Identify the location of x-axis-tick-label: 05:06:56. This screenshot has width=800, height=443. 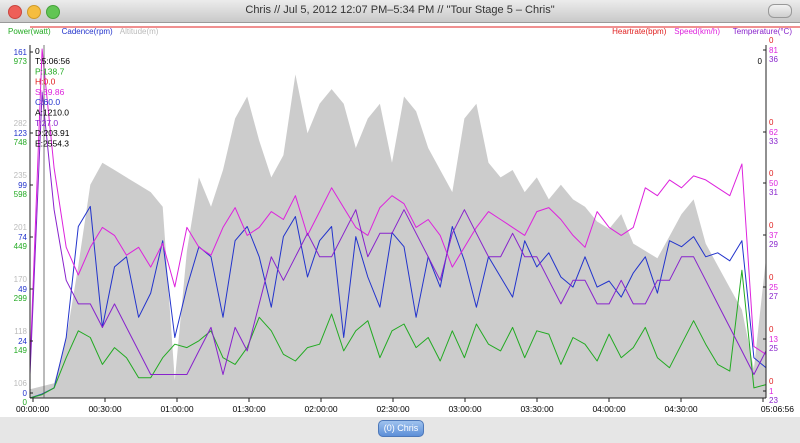
(777, 409).